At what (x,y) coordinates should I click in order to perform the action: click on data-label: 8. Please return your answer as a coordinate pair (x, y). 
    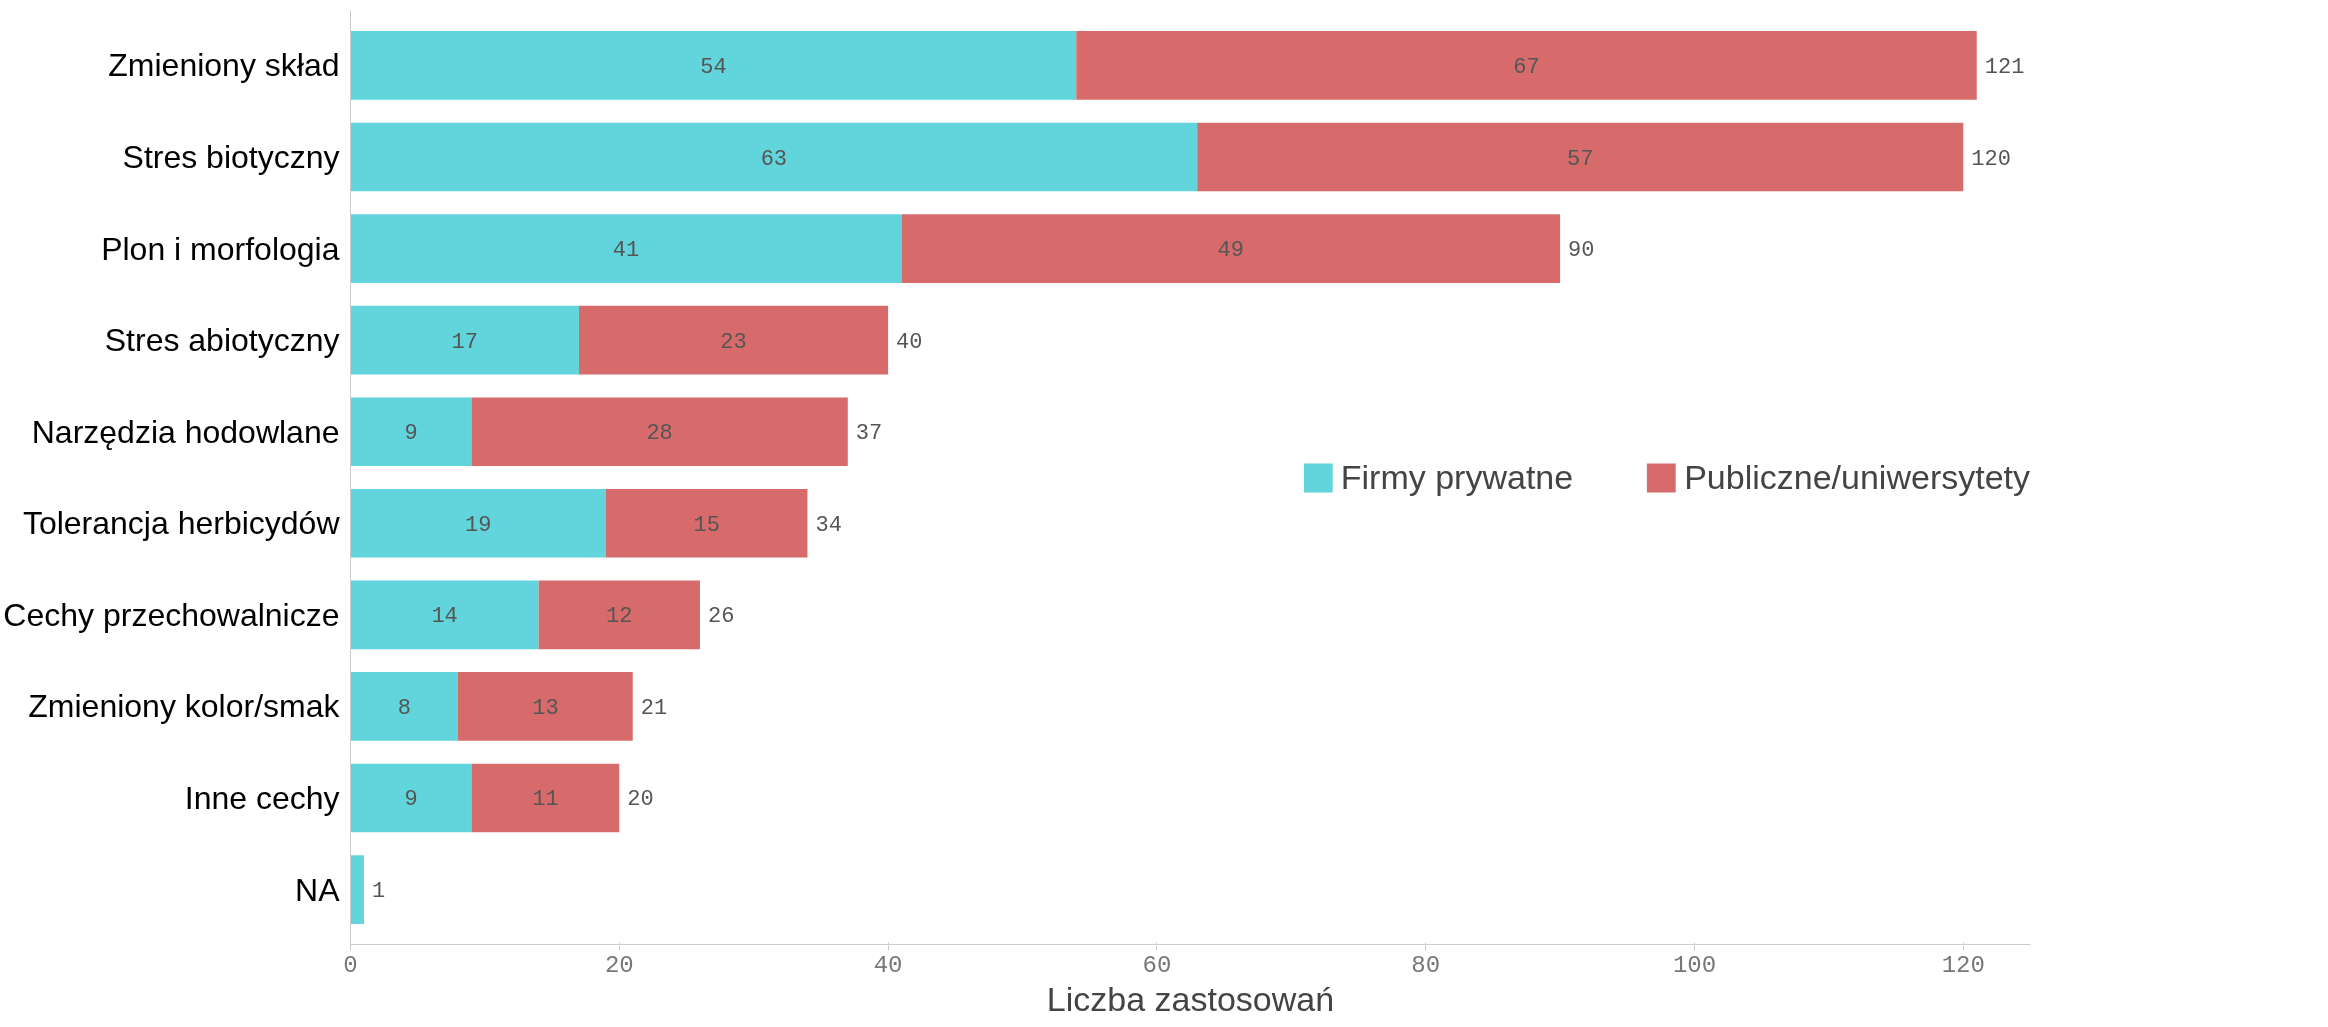
    Looking at the image, I should click on (404, 708).